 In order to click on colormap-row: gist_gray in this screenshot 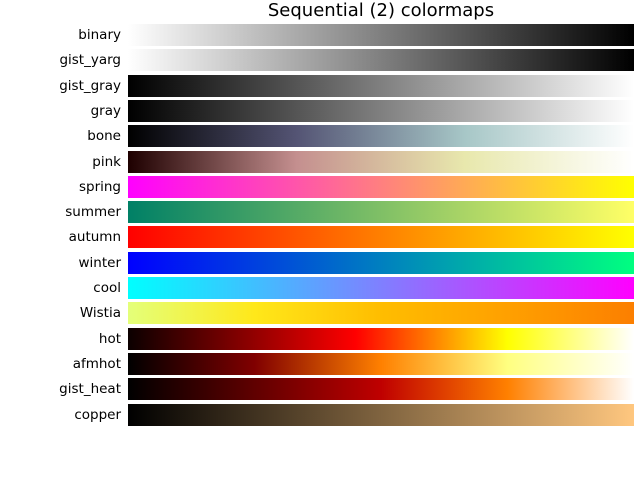, I will do `click(320, 85)`.